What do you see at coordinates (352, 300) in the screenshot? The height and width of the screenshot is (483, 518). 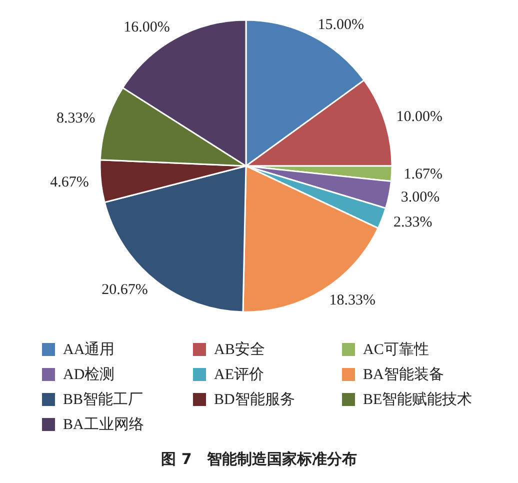 I see `data-label: 18.33%` at bounding box center [352, 300].